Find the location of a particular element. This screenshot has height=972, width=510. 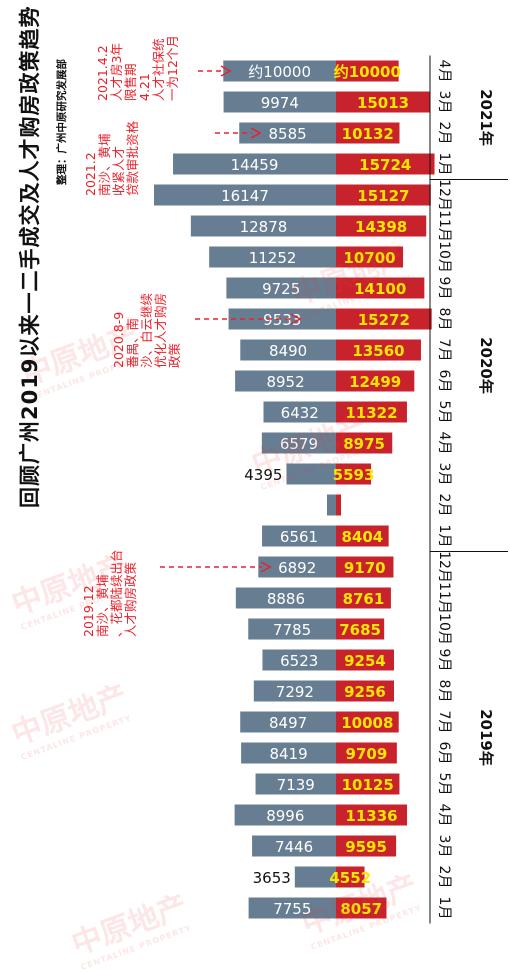

label-second-hand-9: 8490 is located at coordinates (288, 351).